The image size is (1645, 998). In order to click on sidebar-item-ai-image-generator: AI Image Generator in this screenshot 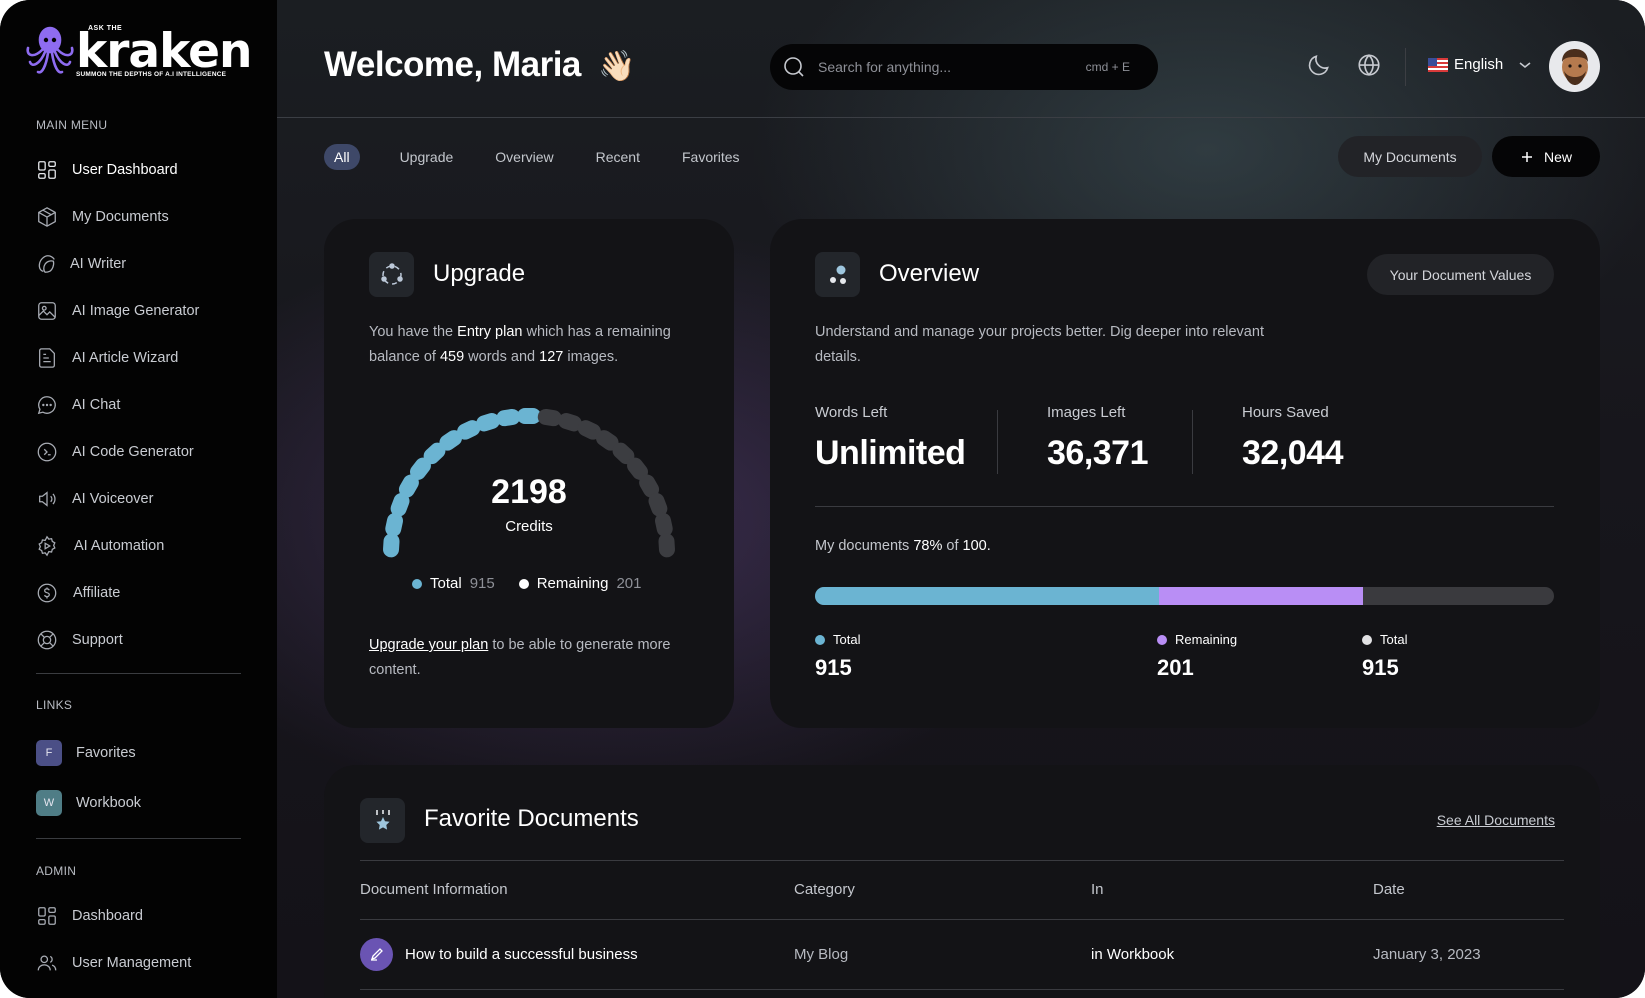, I will do `click(117, 311)`.